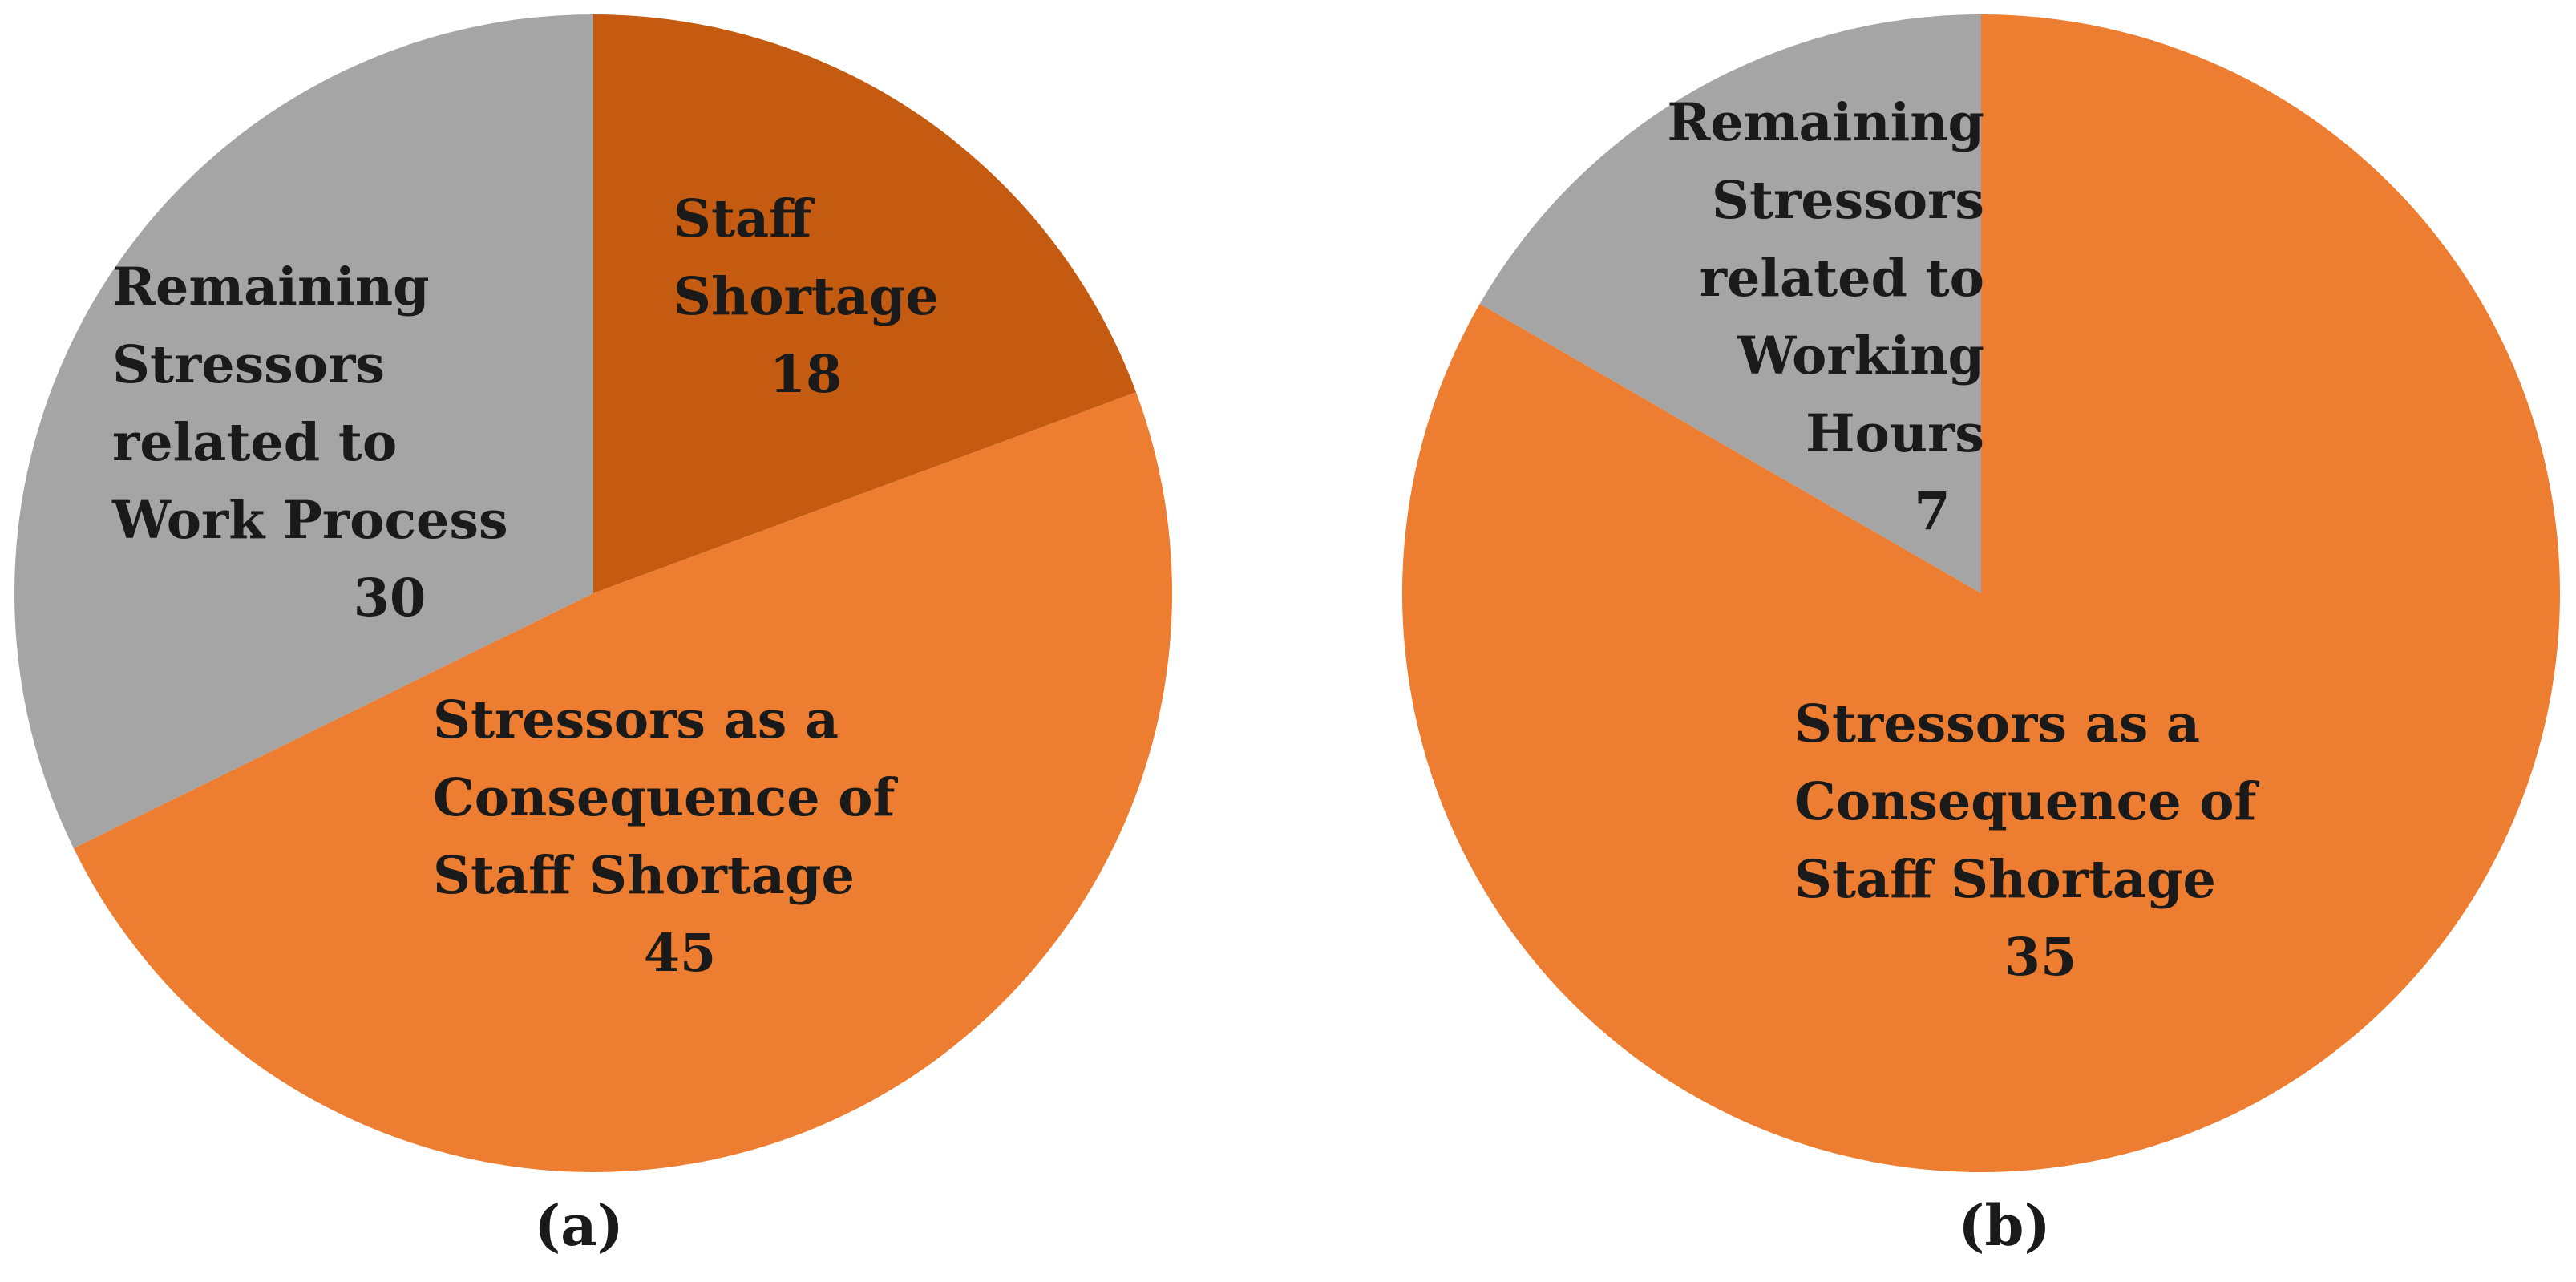  What do you see at coordinates (390, 598) in the screenshot?
I see `slice-value-0-2: 30` at bounding box center [390, 598].